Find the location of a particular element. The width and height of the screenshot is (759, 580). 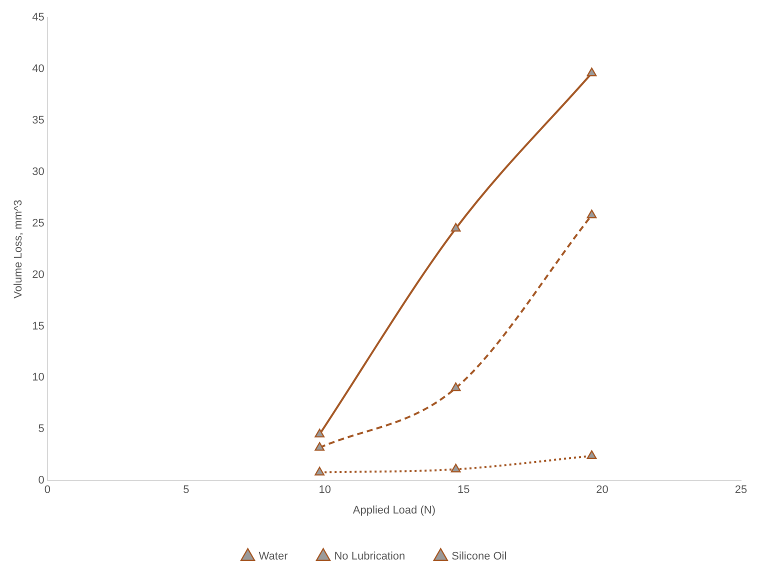

legend-label: Silicone Oil is located at coordinates (479, 556).